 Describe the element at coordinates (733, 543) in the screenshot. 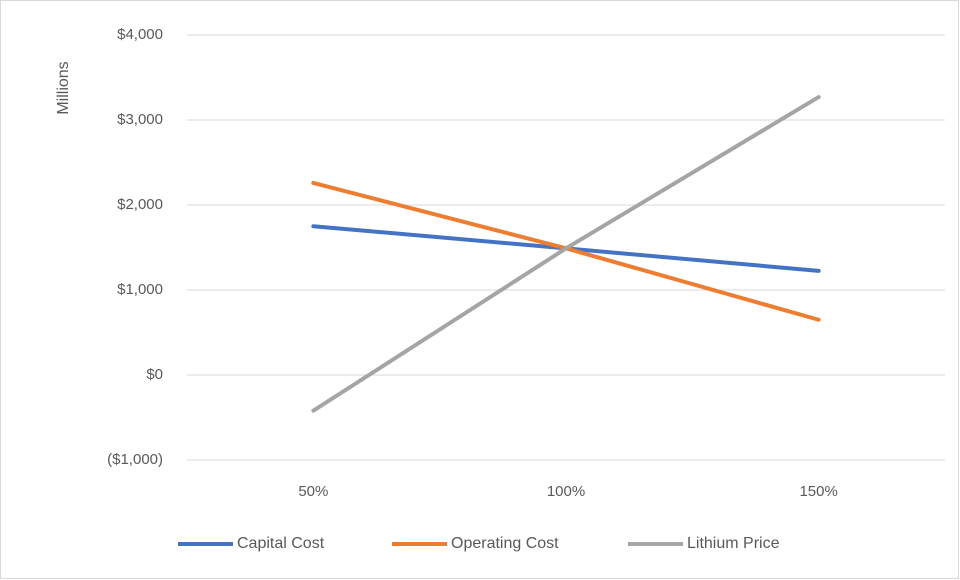

I see `legend-label: Lithium Price` at that location.